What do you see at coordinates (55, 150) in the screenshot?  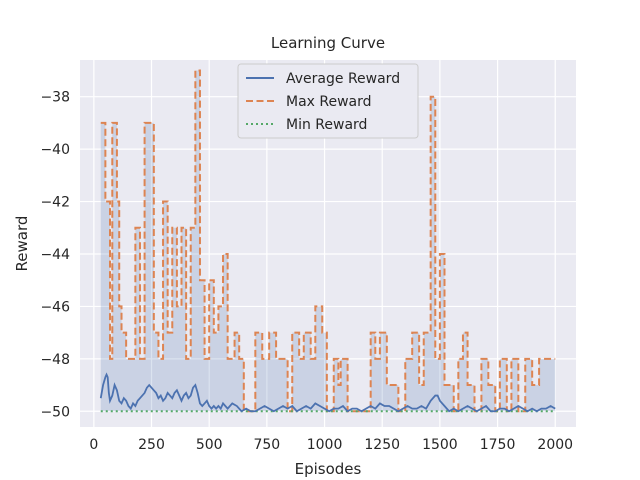 I see `y-tick-label: −40` at bounding box center [55, 150].